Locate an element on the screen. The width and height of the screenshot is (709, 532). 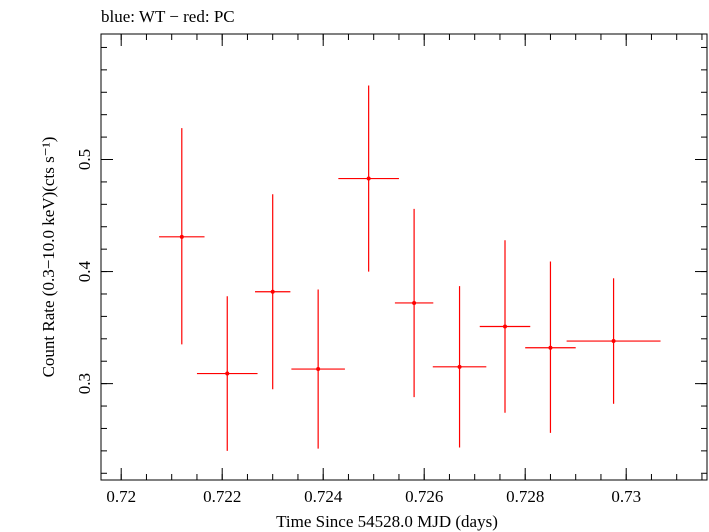
chart-title: blue: WT − red: PC is located at coordinates (168, 16).